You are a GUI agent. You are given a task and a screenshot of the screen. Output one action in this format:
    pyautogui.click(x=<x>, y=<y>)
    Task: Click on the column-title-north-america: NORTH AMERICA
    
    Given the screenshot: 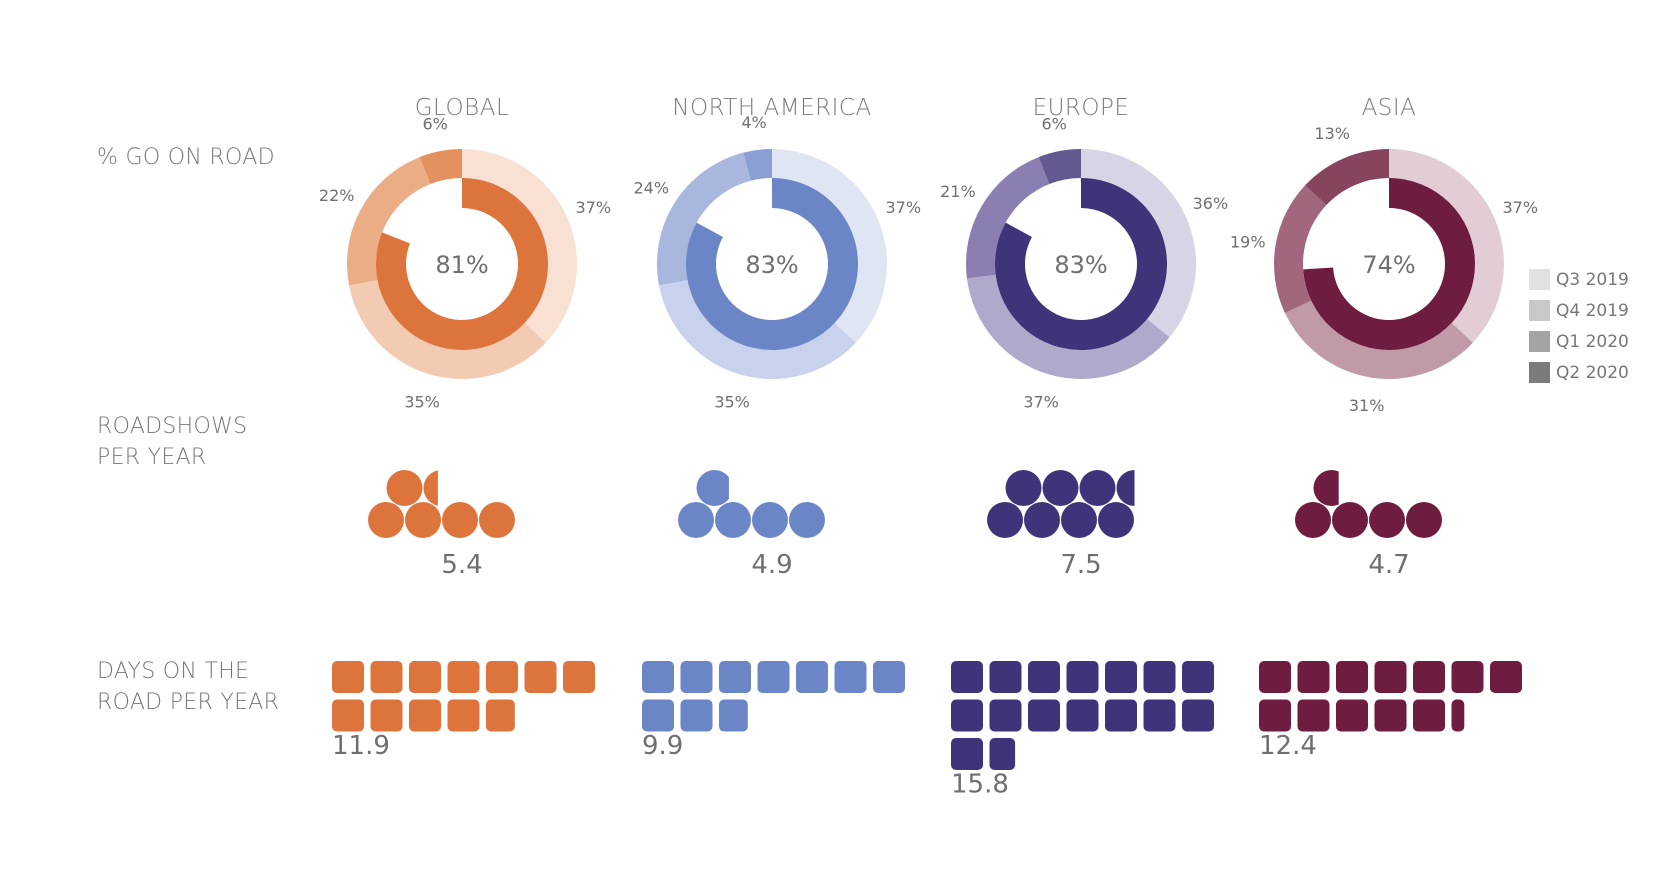 What is the action you would take?
    pyautogui.click(x=772, y=108)
    